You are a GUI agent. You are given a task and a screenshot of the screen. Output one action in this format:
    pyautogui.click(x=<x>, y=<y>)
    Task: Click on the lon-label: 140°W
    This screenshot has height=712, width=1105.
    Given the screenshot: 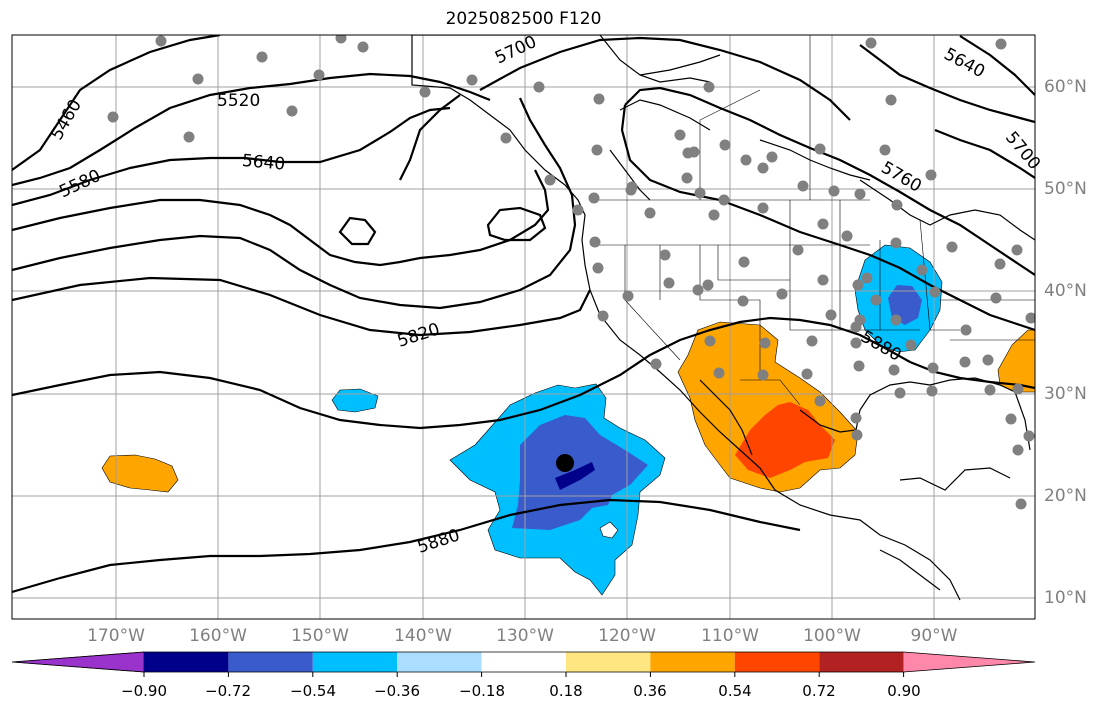 What is the action you would take?
    pyautogui.click(x=423, y=636)
    